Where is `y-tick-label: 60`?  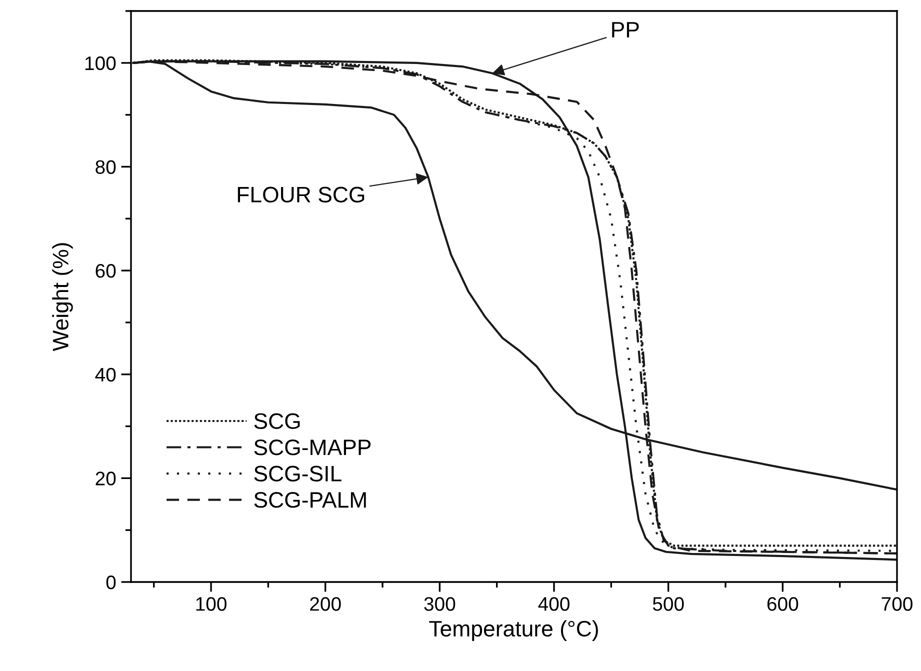 y-tick-label: 60 is located at coordinates (106, 271).